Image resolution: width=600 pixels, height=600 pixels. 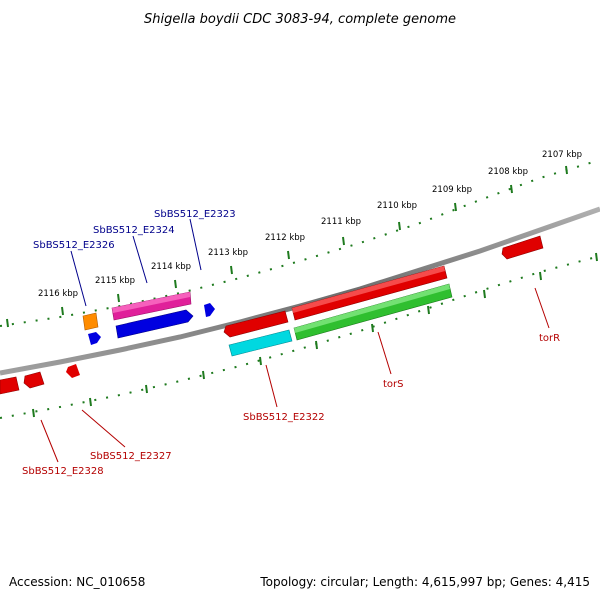 What do you see at coordinates (63, 471) in the screenshot?
I see `label-SbBS512_E2328: SbBS512_E2328` at bounding box center [63, 471].